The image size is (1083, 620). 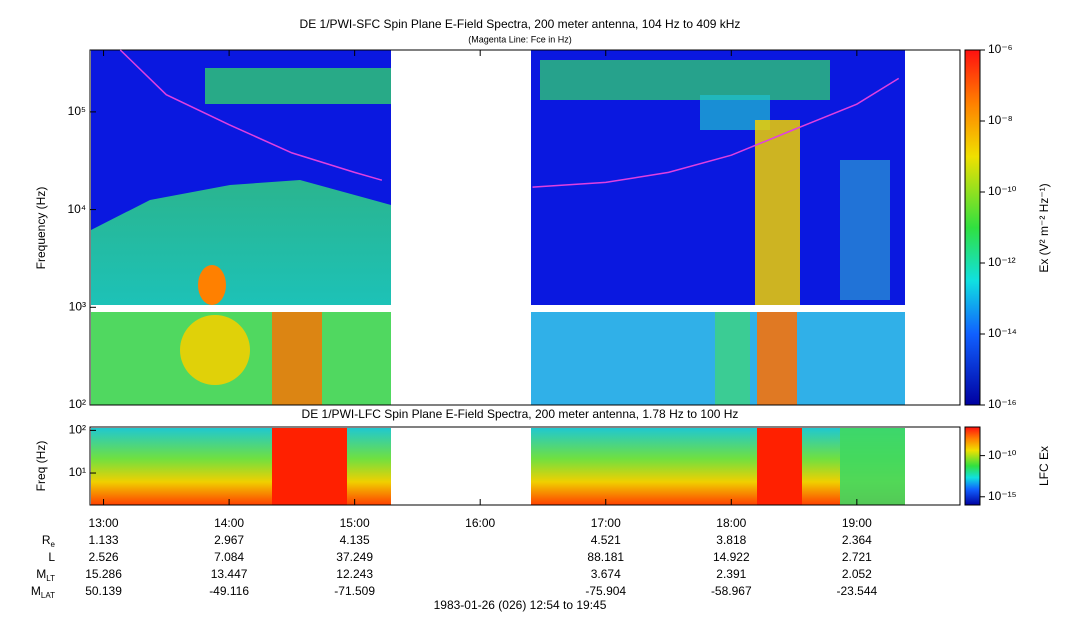 I want to click on colorbar-tick-label: 10⁻¹², so click(x=1002, y=262).